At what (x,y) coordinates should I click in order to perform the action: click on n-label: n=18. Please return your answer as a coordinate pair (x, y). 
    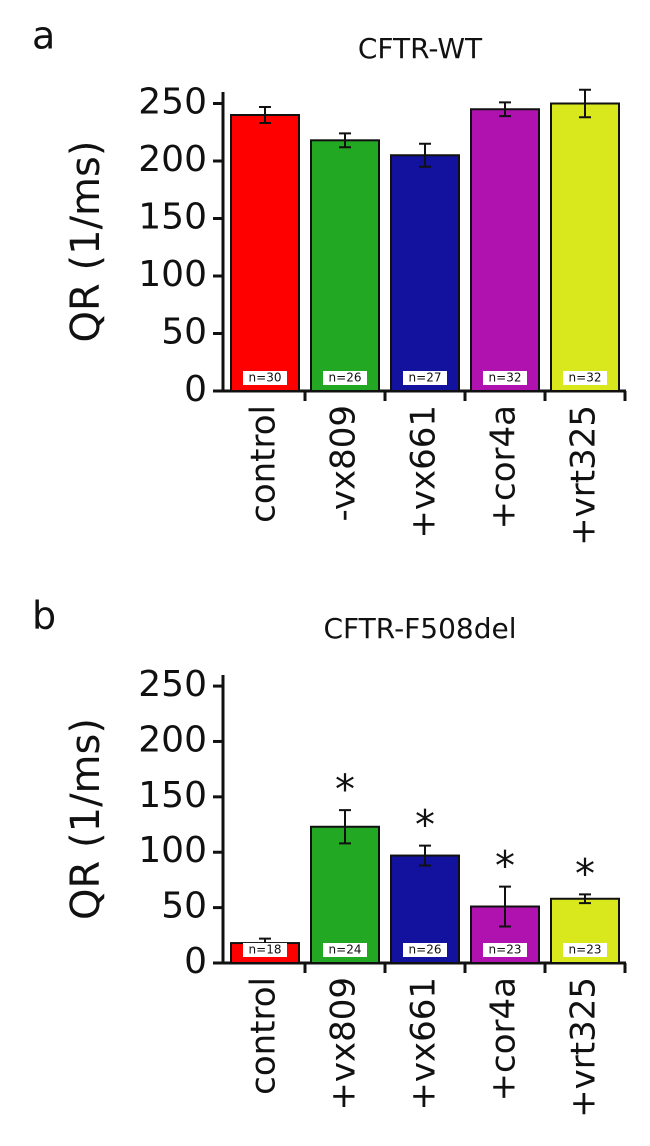
    Looking at the image, I should click on (265, 950).